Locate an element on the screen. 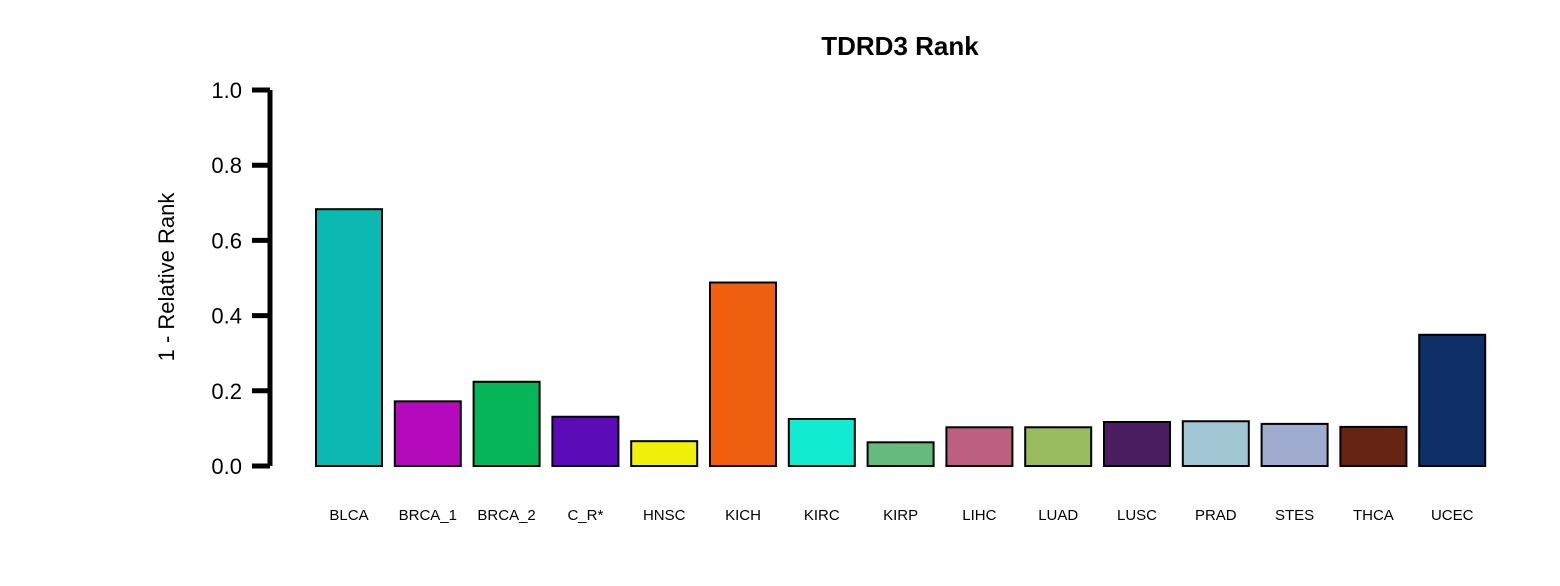  y-tick-label: 1.0 is located at coordinates (226, 90).